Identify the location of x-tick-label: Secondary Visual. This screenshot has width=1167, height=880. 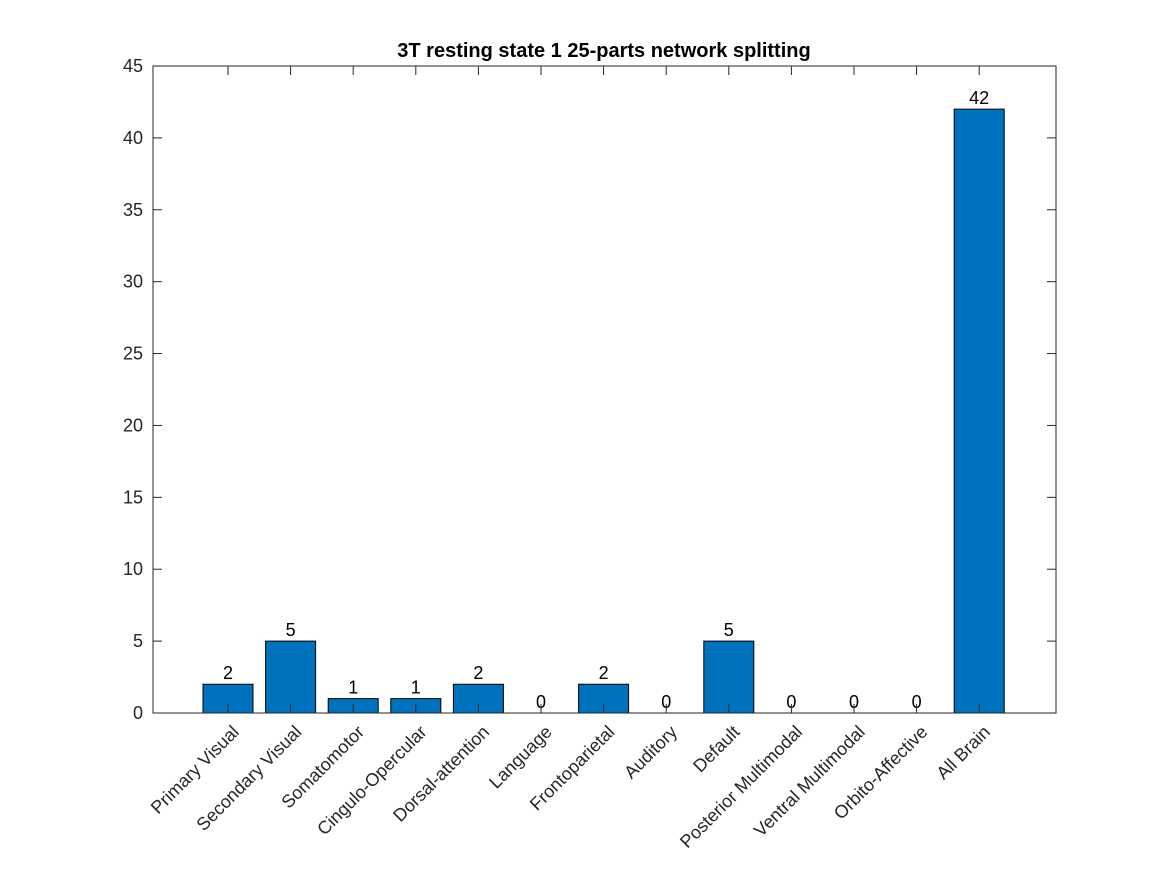
(248, 778).